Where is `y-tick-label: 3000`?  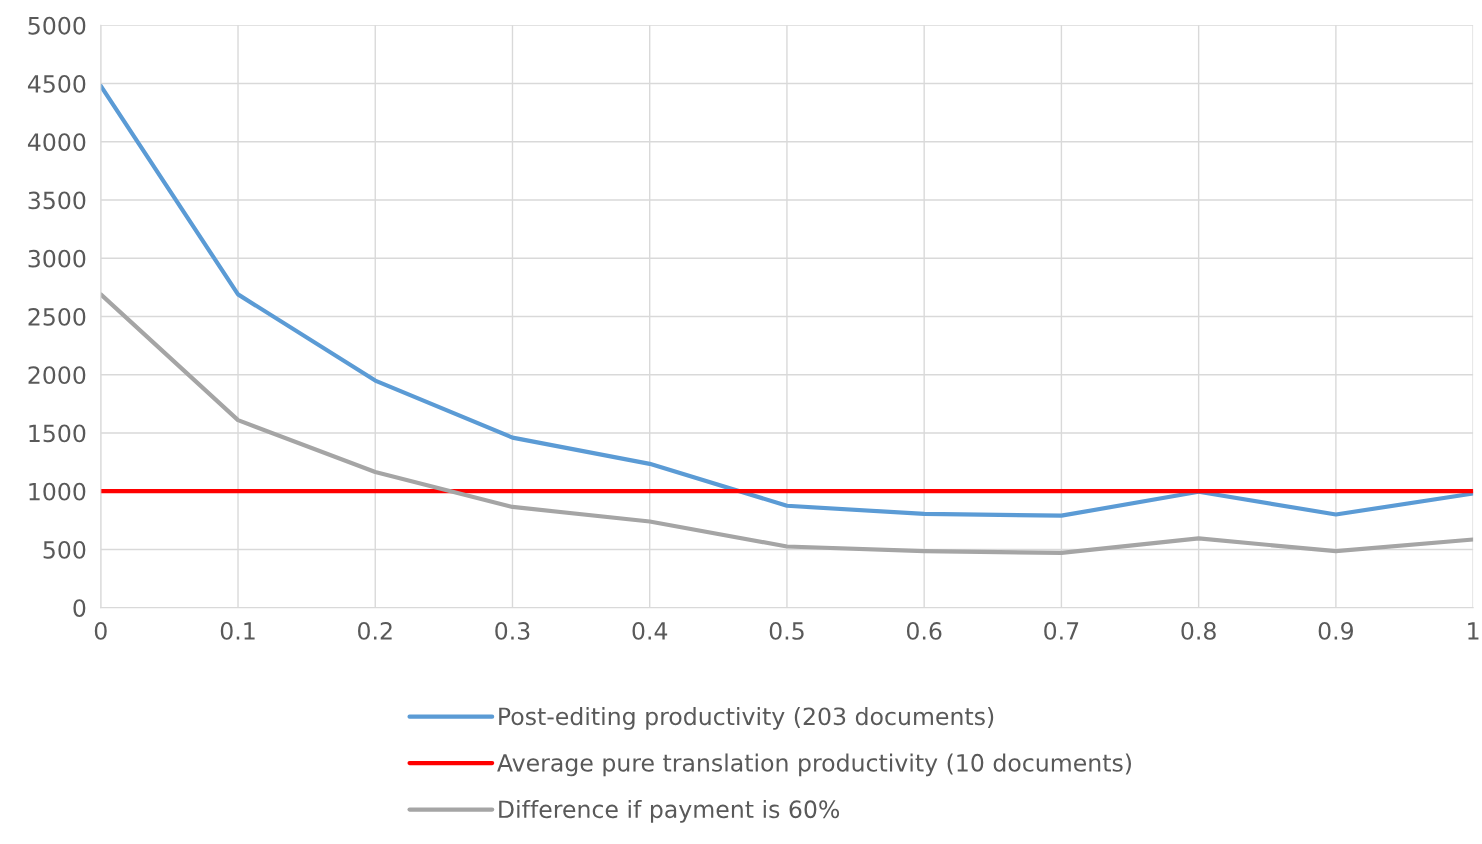
y-tick-label: 3000 is located at coordinates (57, 258).